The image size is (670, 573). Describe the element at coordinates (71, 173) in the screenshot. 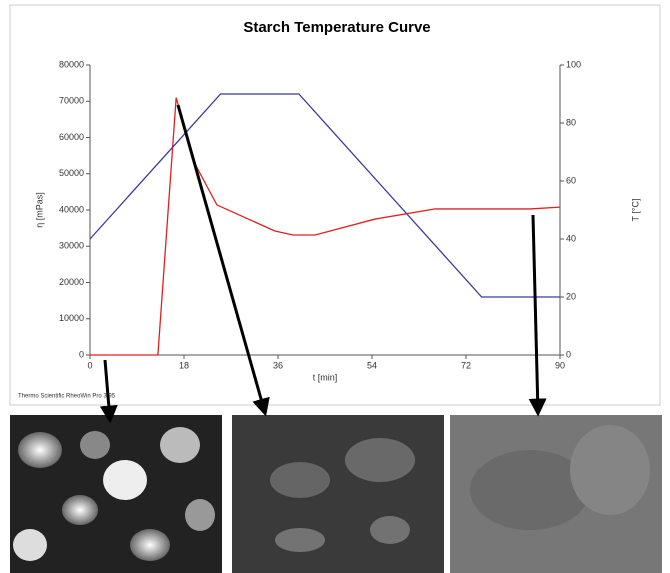

I see `y-tick-label: 50000` at that location.